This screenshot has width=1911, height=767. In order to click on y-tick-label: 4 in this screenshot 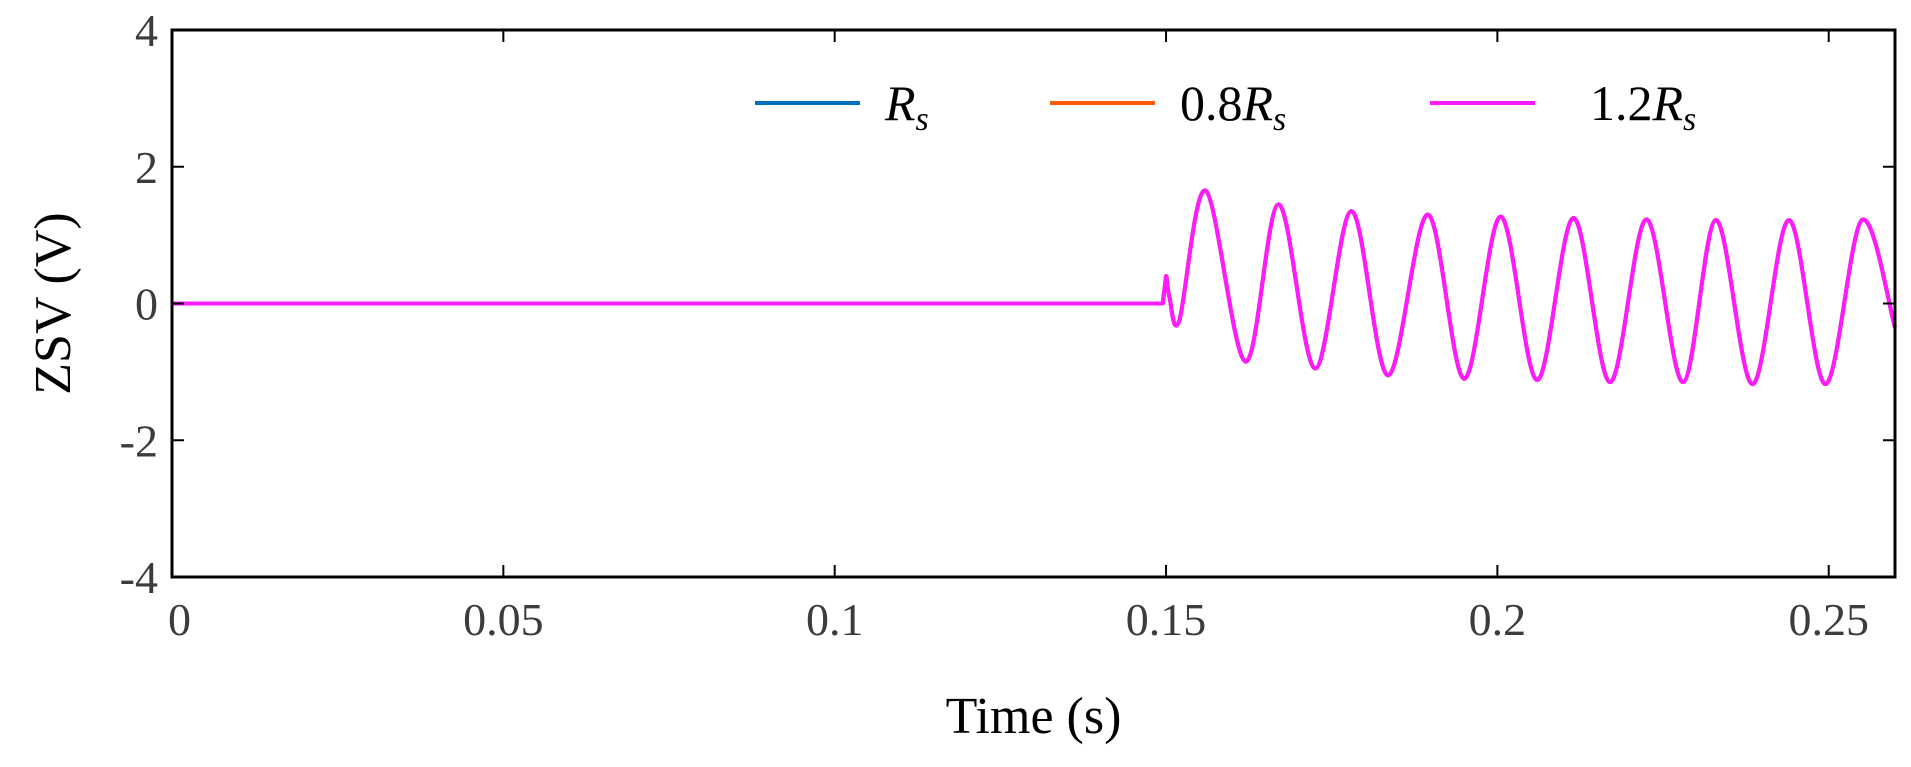, I will do `click(146, 30)`.